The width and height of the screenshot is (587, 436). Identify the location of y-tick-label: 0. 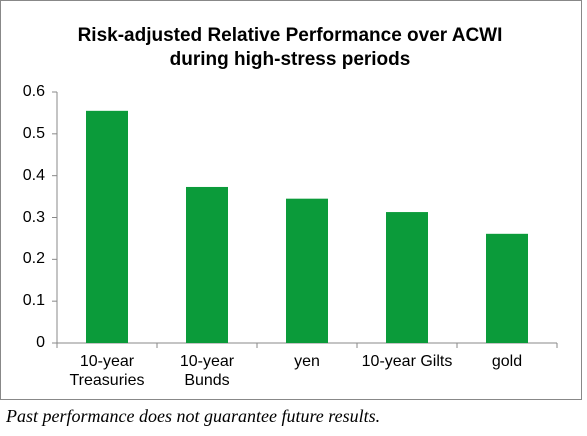
(40, 342).